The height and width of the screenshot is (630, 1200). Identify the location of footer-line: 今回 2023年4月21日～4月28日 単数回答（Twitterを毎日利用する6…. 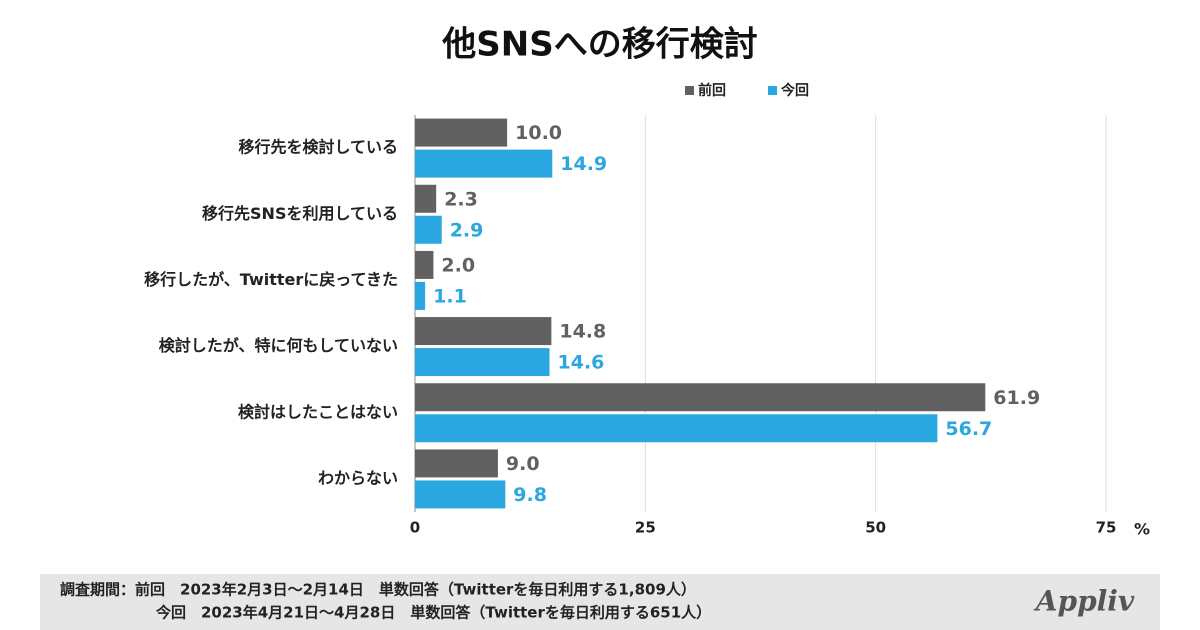
(433, 613).